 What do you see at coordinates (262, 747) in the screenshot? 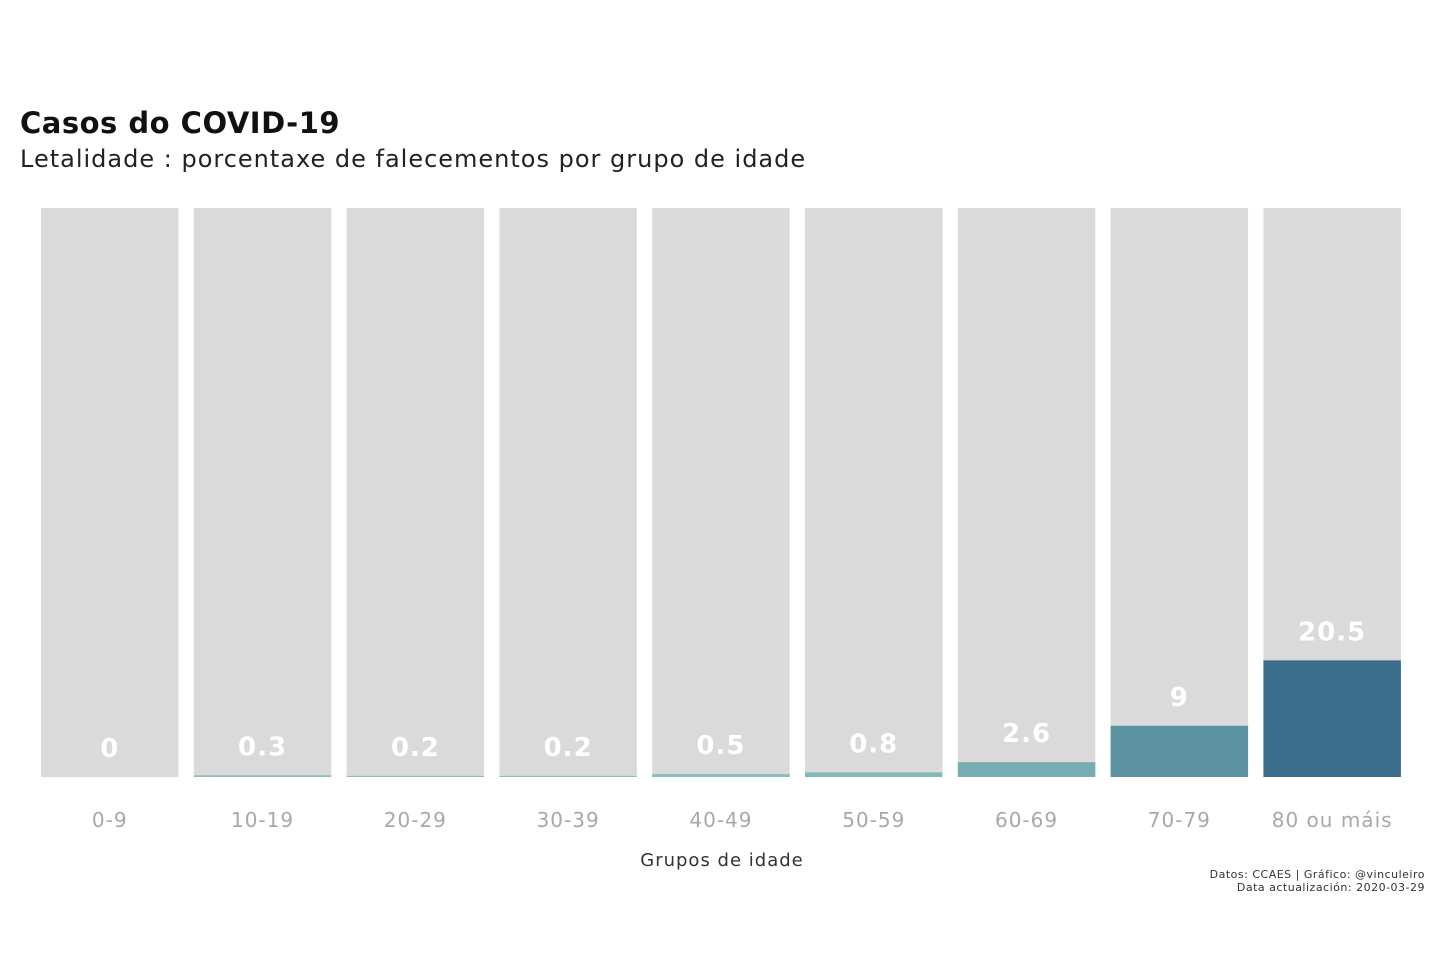
I see `value-label: 0.3` at bounding box center [262, 747].